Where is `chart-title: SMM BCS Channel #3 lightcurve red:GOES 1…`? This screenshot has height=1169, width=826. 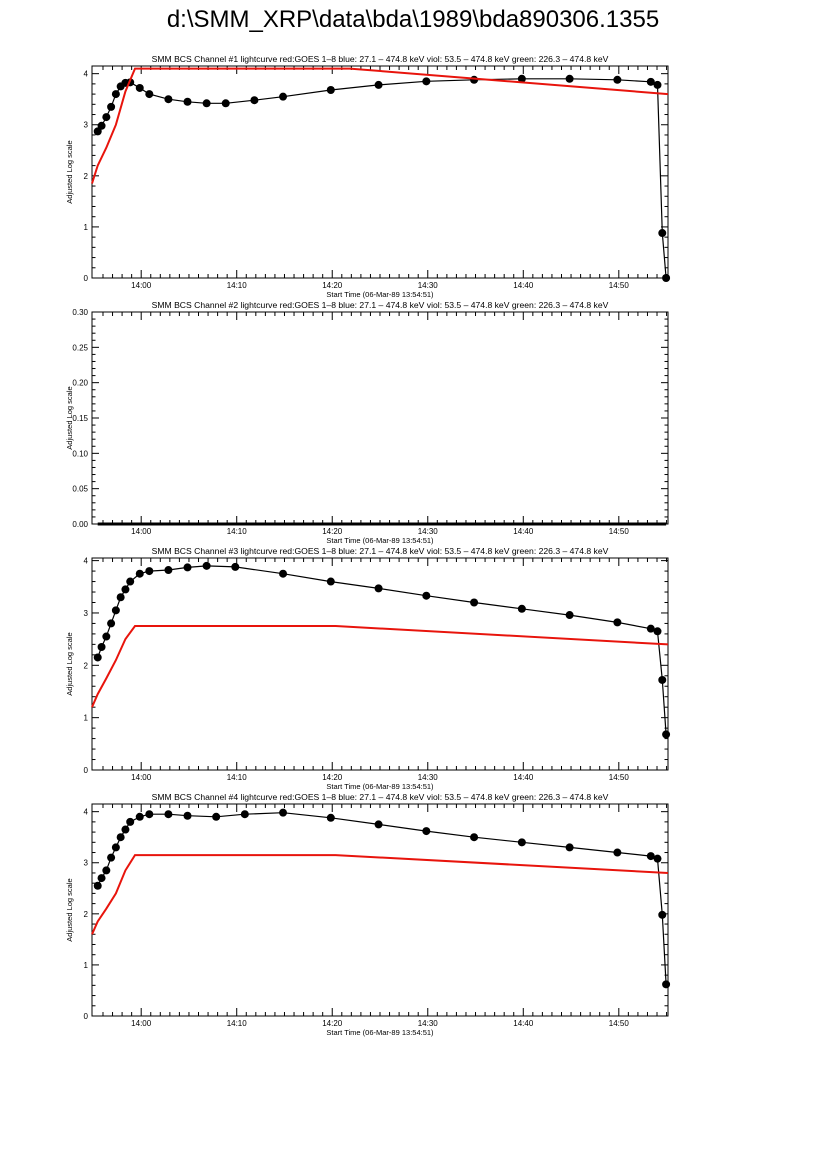 chart-title: SMM BCS Channel #3 lightcurve red:GOES 1… is located at coordinates (380, 551).